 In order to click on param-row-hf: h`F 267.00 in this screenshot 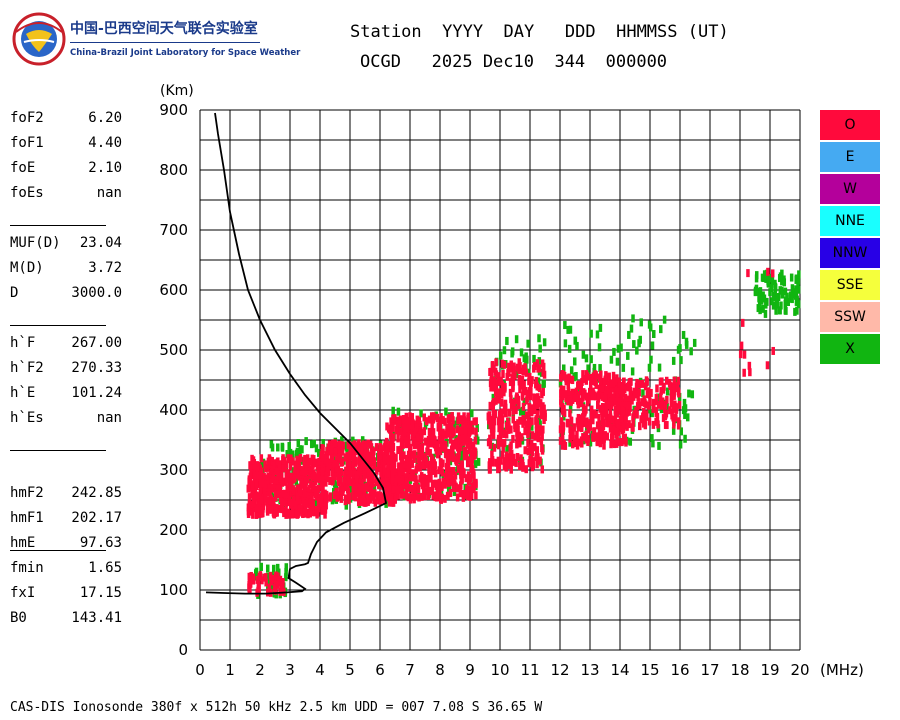, I will do `click(61, 345)`.